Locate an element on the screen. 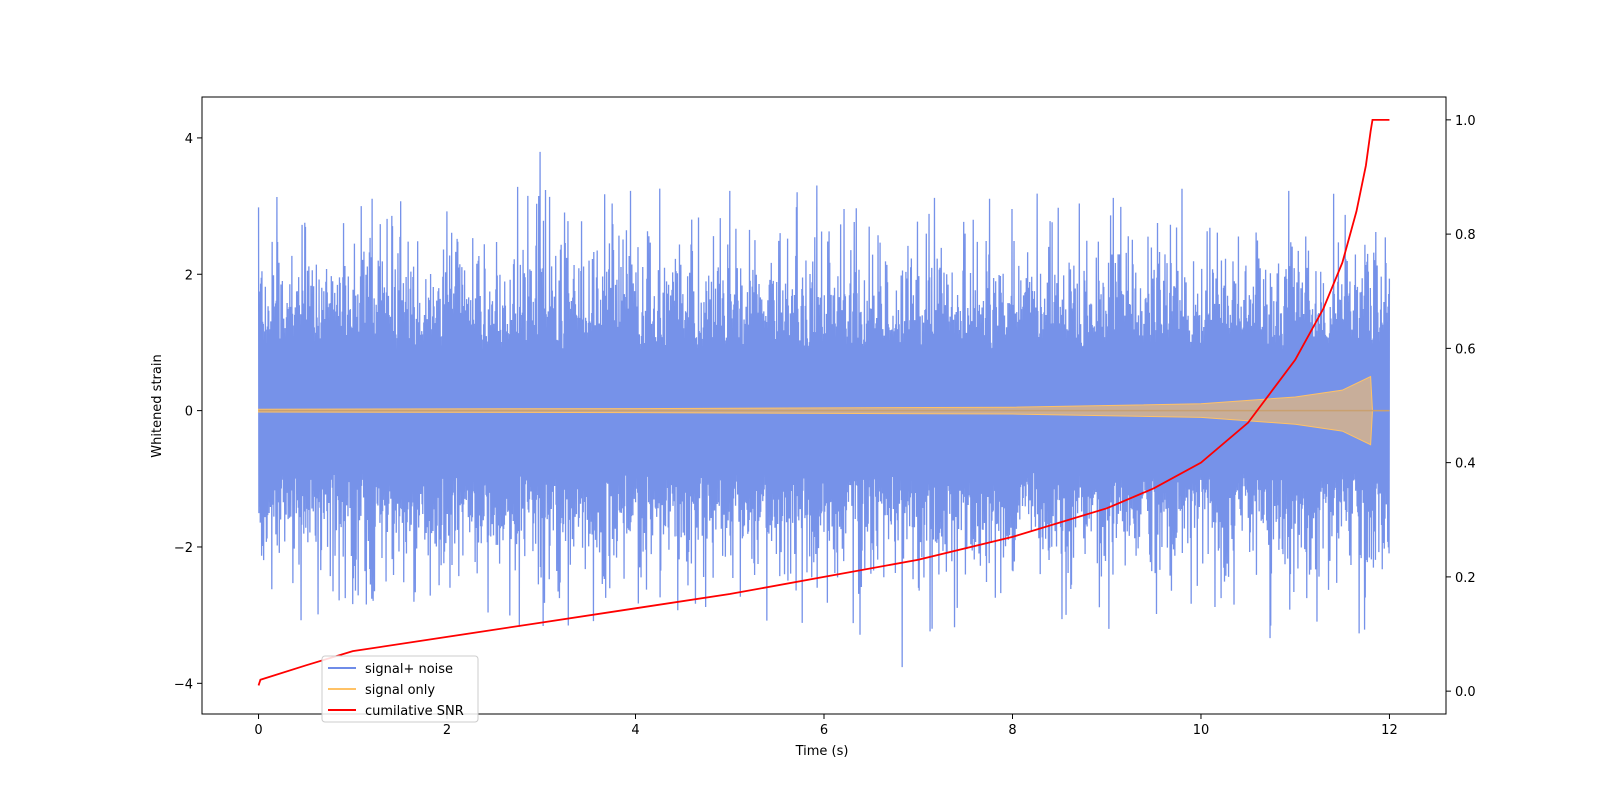  x-tick-label: 4 is located at coordinates (635, 730).